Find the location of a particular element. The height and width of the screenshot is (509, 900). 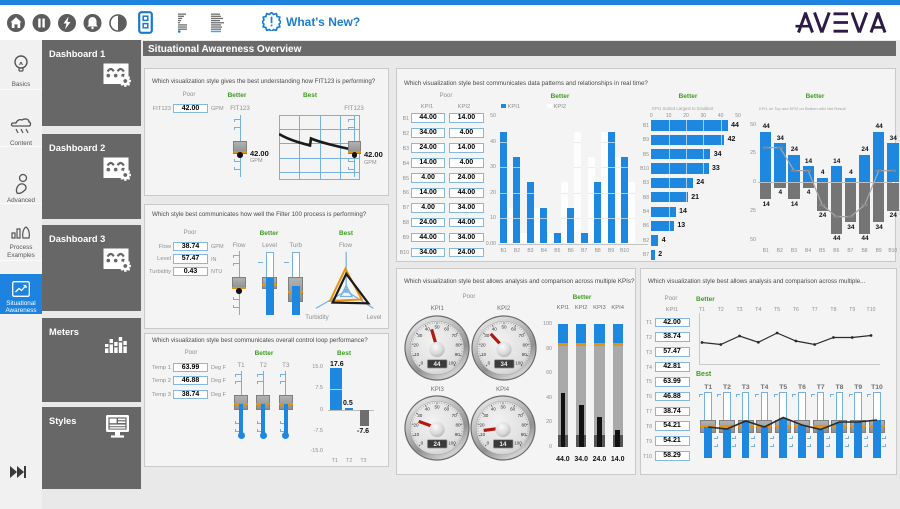

svg-text: 34 is located at coordinates (503, 364).